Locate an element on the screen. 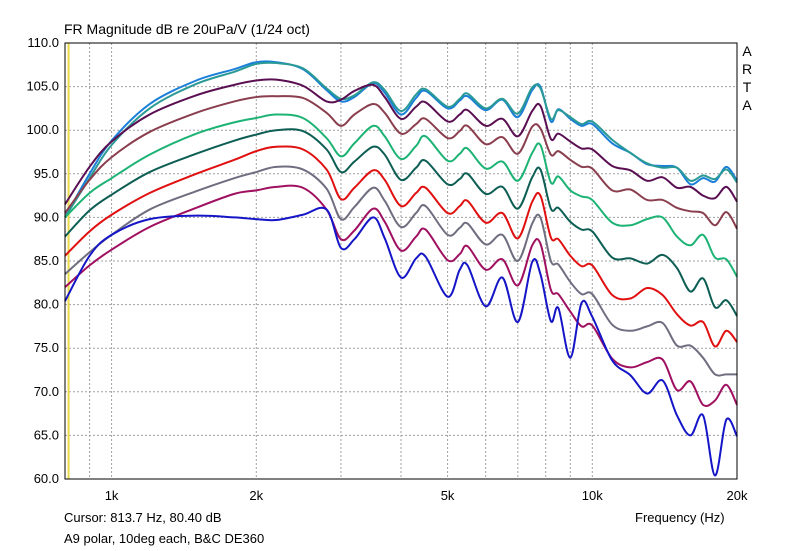 The image size is (800, 551). x-axis: 1k 2k 5k 10k 20k is located at coordinates (426, 495).